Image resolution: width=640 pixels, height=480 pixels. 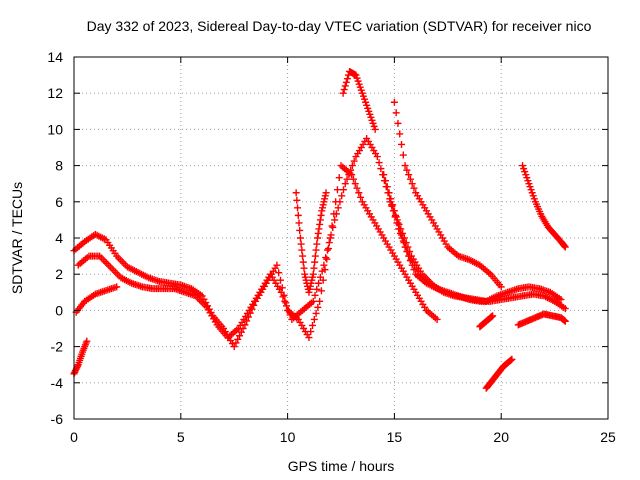 What do you see at coordinates (55, 57) in the screenshot?
I see `y-tick-label: 14` at bounding box center [55, 57].